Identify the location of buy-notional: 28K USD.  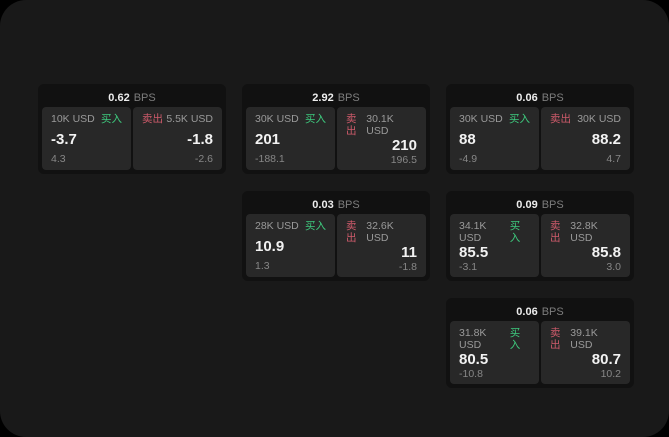
(277, 226).